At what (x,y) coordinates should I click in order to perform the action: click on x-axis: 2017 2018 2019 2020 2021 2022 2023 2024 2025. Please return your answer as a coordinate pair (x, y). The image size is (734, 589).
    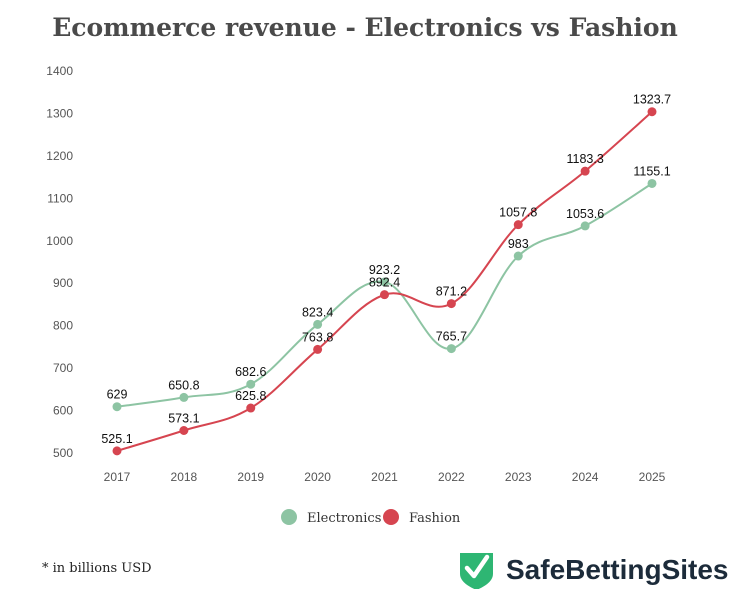
    Looking at the image, I should click on (385, 477).